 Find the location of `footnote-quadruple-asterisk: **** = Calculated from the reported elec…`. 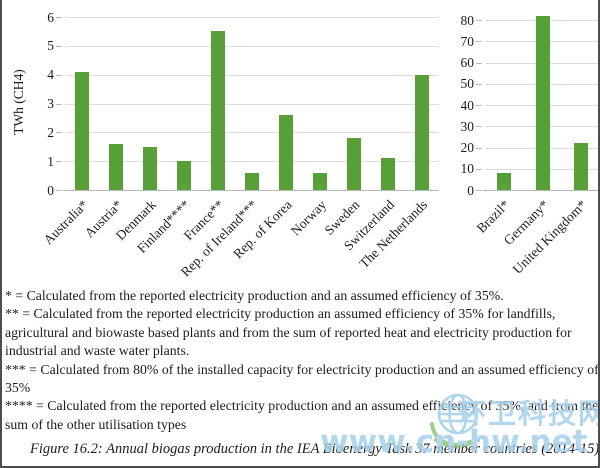

footnote-quadruple-asterisk: **** = Calculated from the reported elec… is located at coordinates (302, 415).